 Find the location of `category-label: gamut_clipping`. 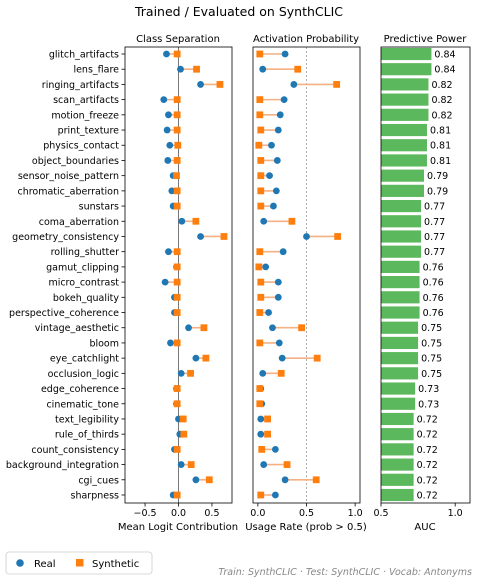

category-label: gamut_clipping is located at coordinates (82, 267).